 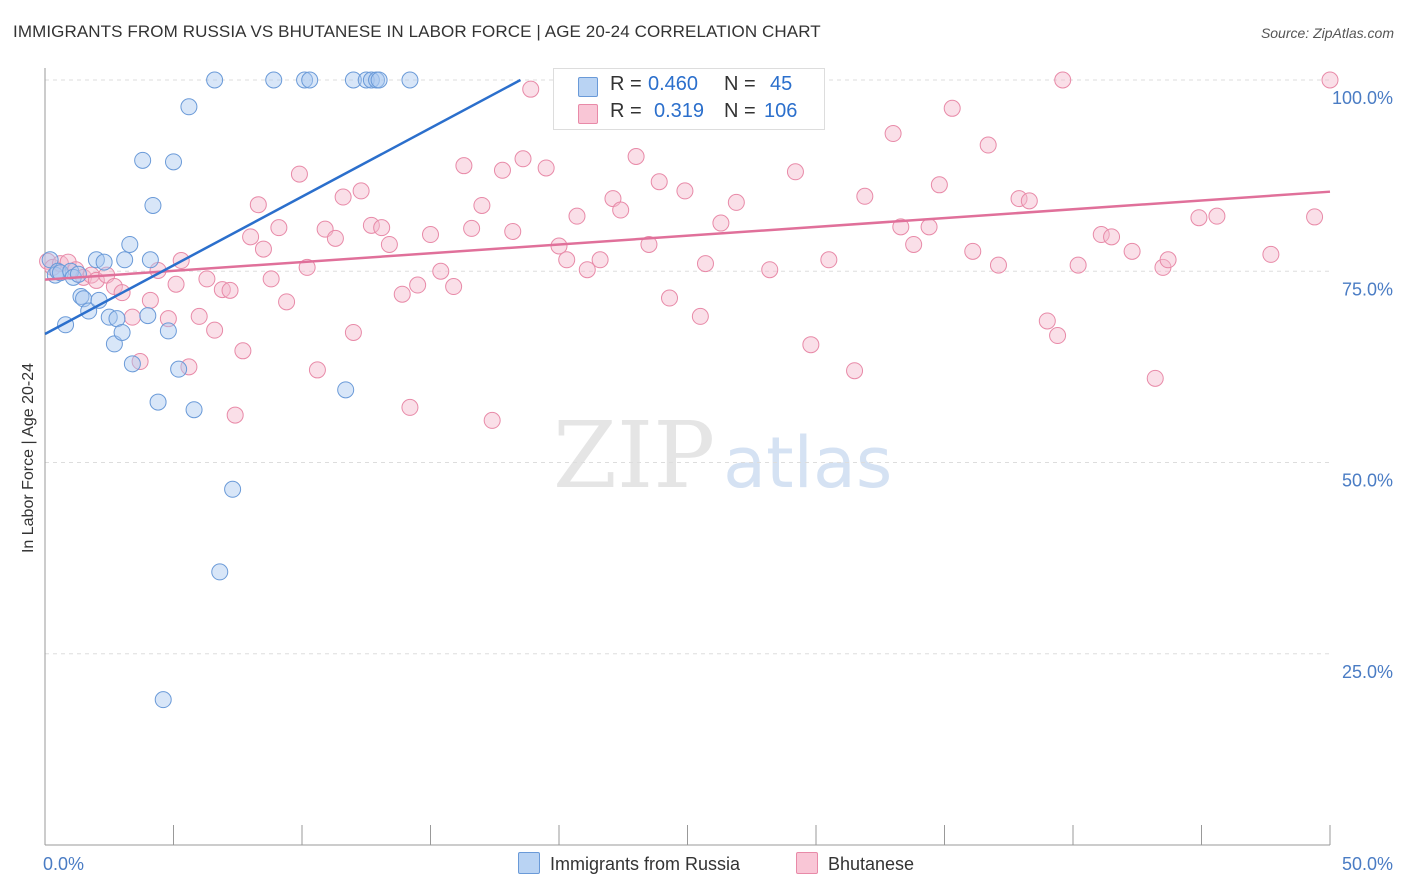 I want to click on stats-legend: R = 0.460 N = 45 R = 0.319 N = 106, so click(x=689, y=99).